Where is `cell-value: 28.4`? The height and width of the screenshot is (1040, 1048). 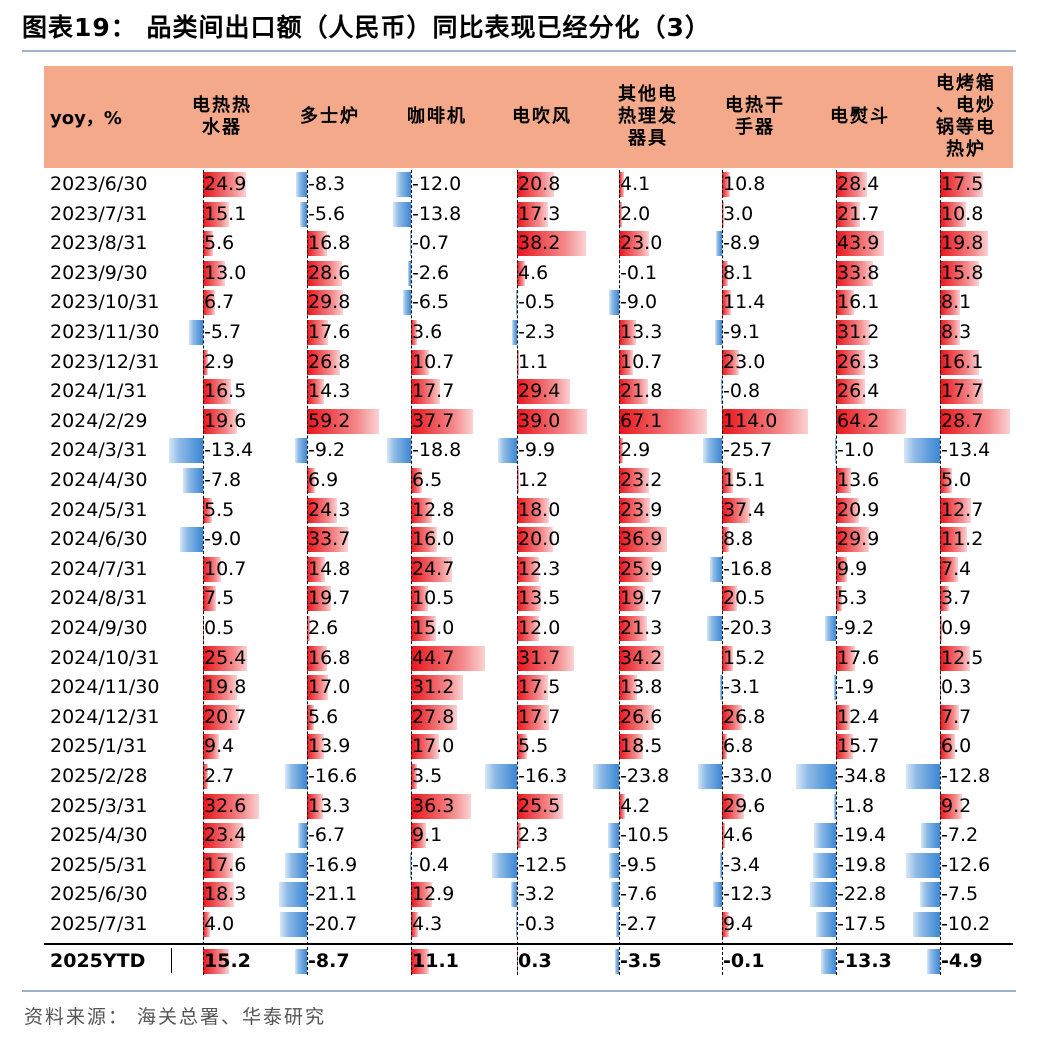
cell-value: 28.4 is located at coordinates (858, 184).